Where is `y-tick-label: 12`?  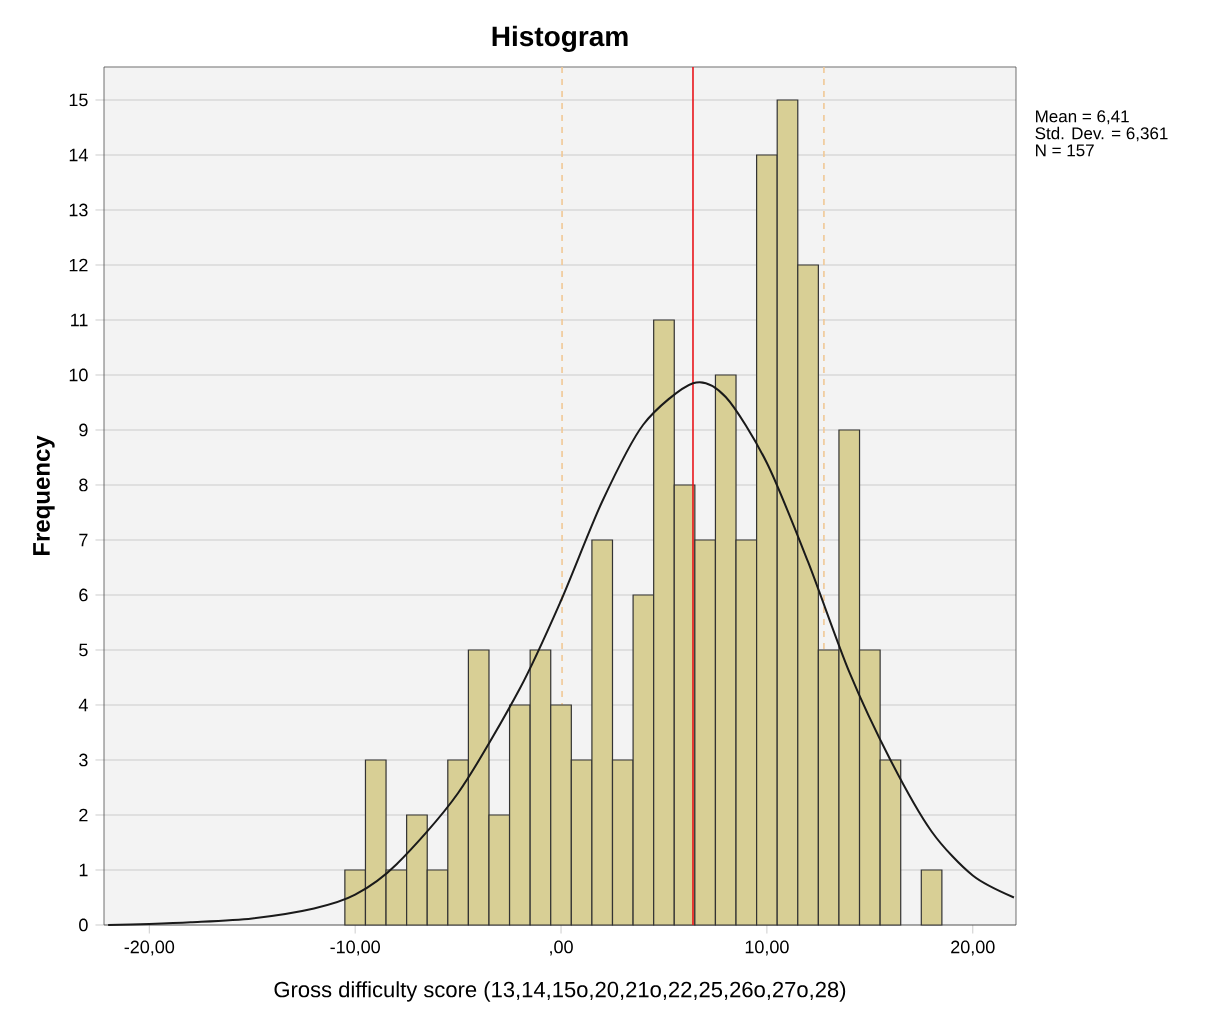 y-tick-label: 12 is located at coordinates (78, 265).